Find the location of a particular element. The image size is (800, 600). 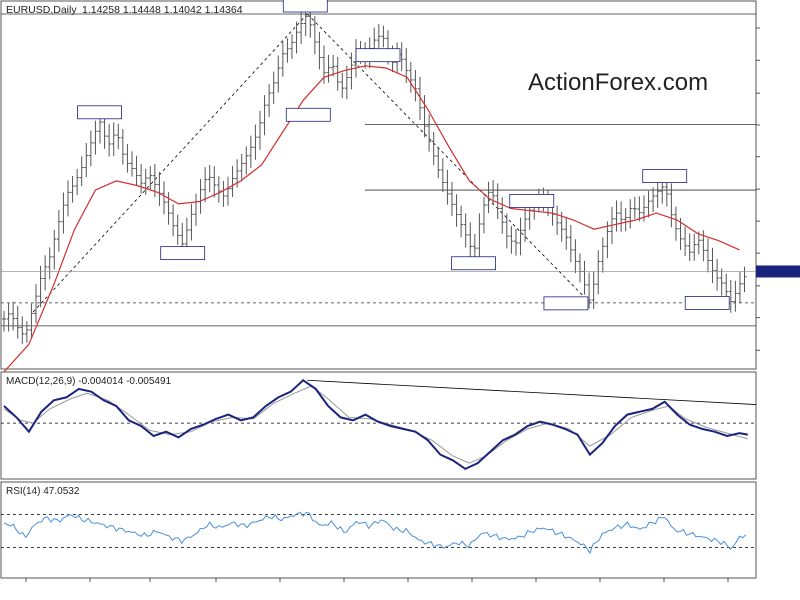

x-axis is located at coordinates (377, 580).